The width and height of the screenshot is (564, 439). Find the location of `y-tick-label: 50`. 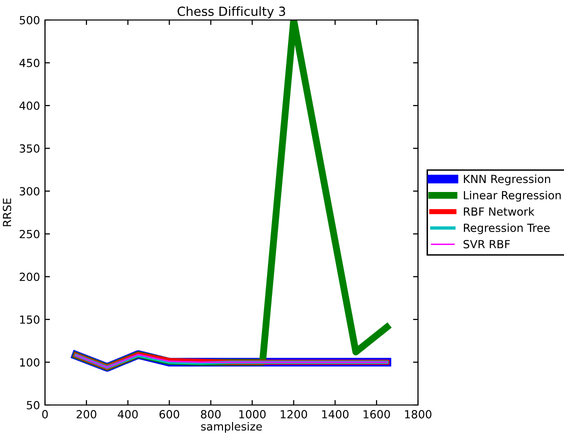

y-tick-label: 50 is located at coordinates (33, 405).